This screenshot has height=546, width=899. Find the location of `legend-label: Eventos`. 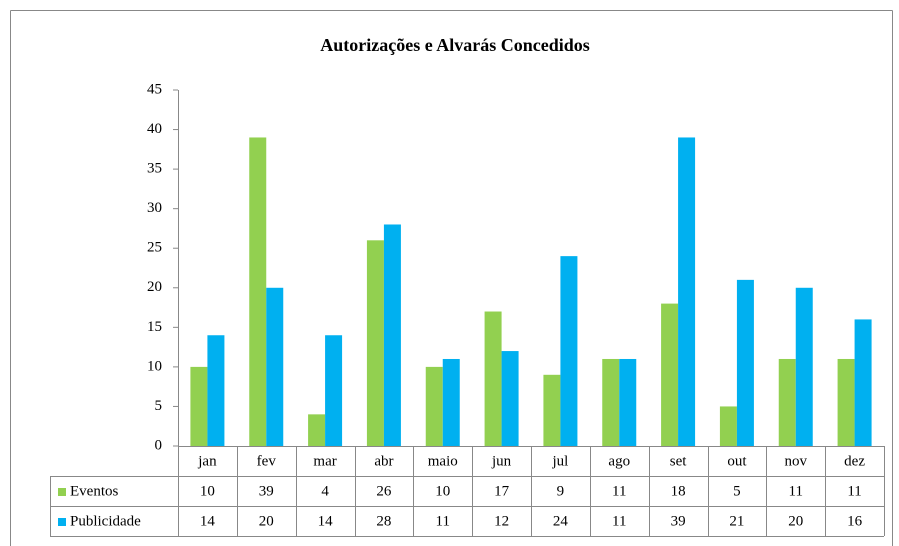

legend-label: Eventos is located at coordinates (94, 491).